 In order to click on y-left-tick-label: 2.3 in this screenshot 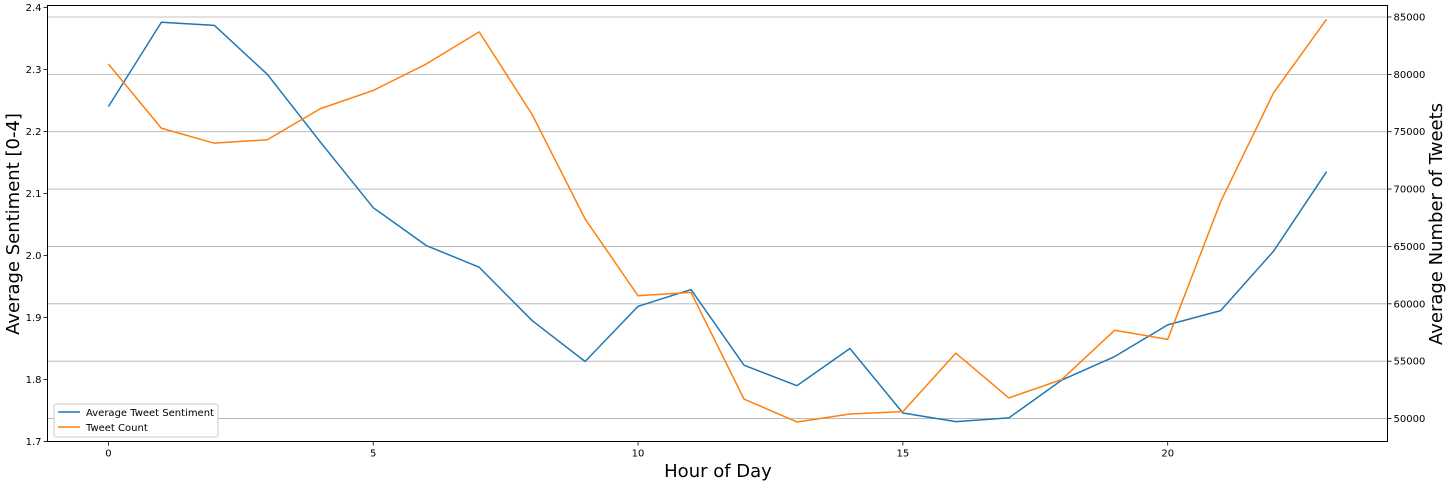, I will do `click(34, 70)`.